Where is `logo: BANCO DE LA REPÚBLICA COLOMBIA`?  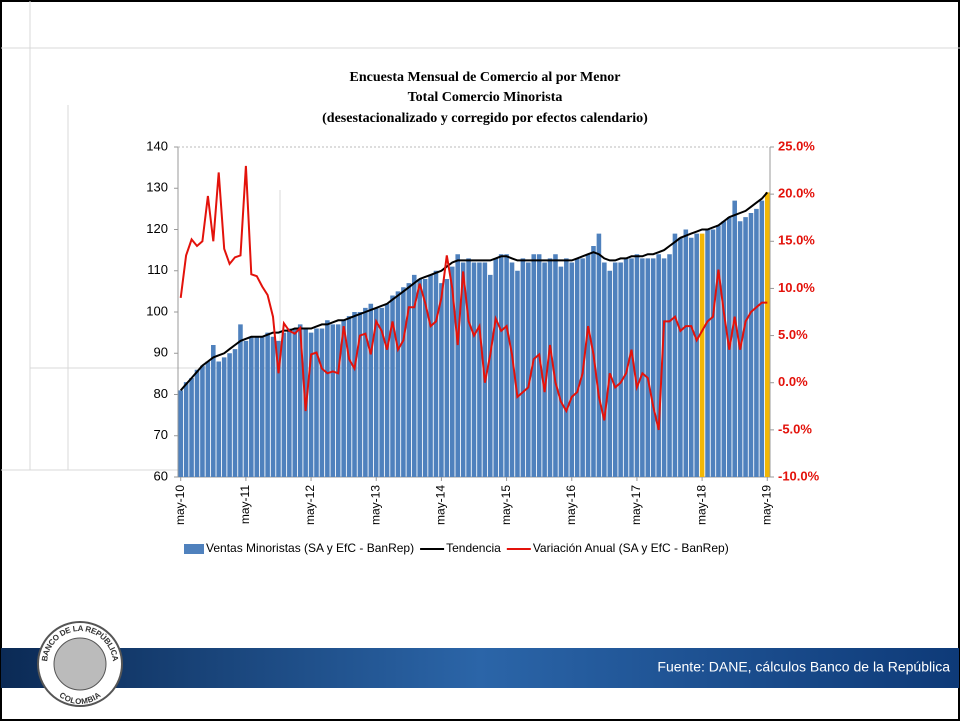
logo: BANCO DE LA REPÚBLICA COLOMBIA is located at coordinates (80, 664).